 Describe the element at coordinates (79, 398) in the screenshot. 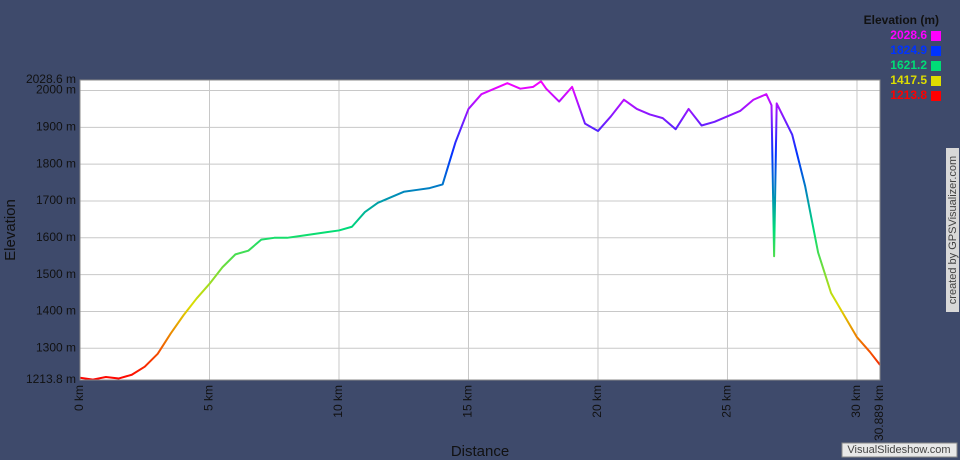

I see `x-tick-label: 0 km` at that location.